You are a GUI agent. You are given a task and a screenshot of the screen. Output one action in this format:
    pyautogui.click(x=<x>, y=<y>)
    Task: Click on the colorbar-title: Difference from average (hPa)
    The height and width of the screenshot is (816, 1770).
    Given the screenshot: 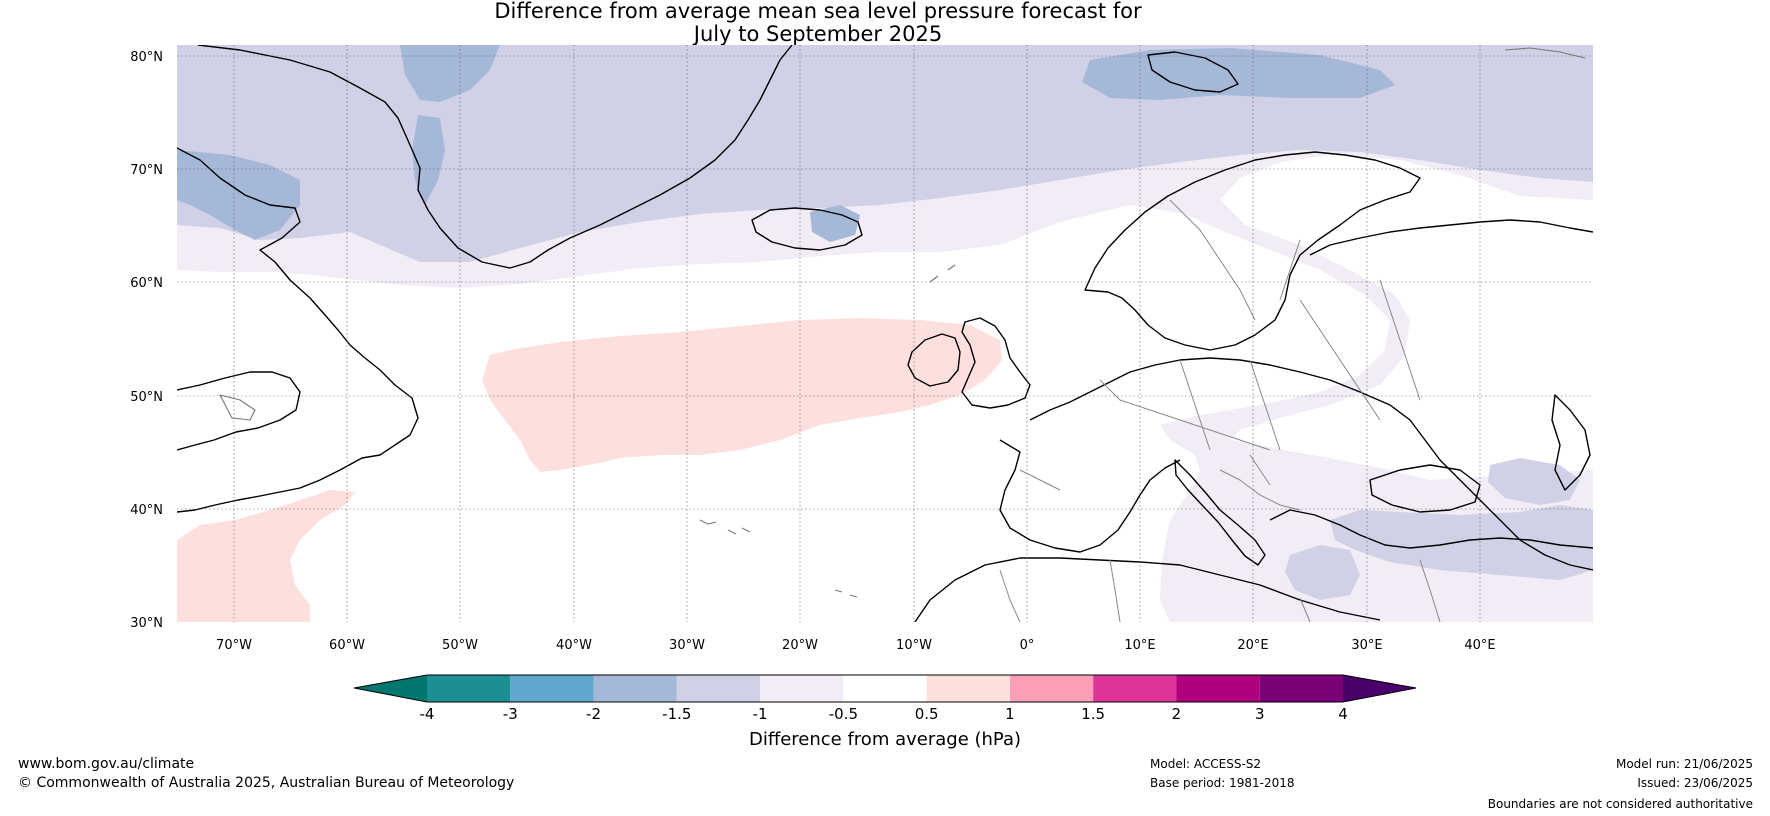 What is the action you would take?
    pyautogui.click(x=885, y=739)
    